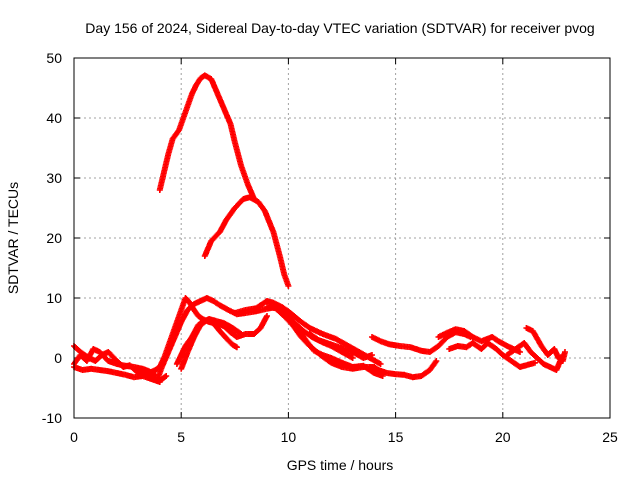 The height and width of the screenshot is (480, 640). I want to click on y-tick-label: 10, so click(54, 298).